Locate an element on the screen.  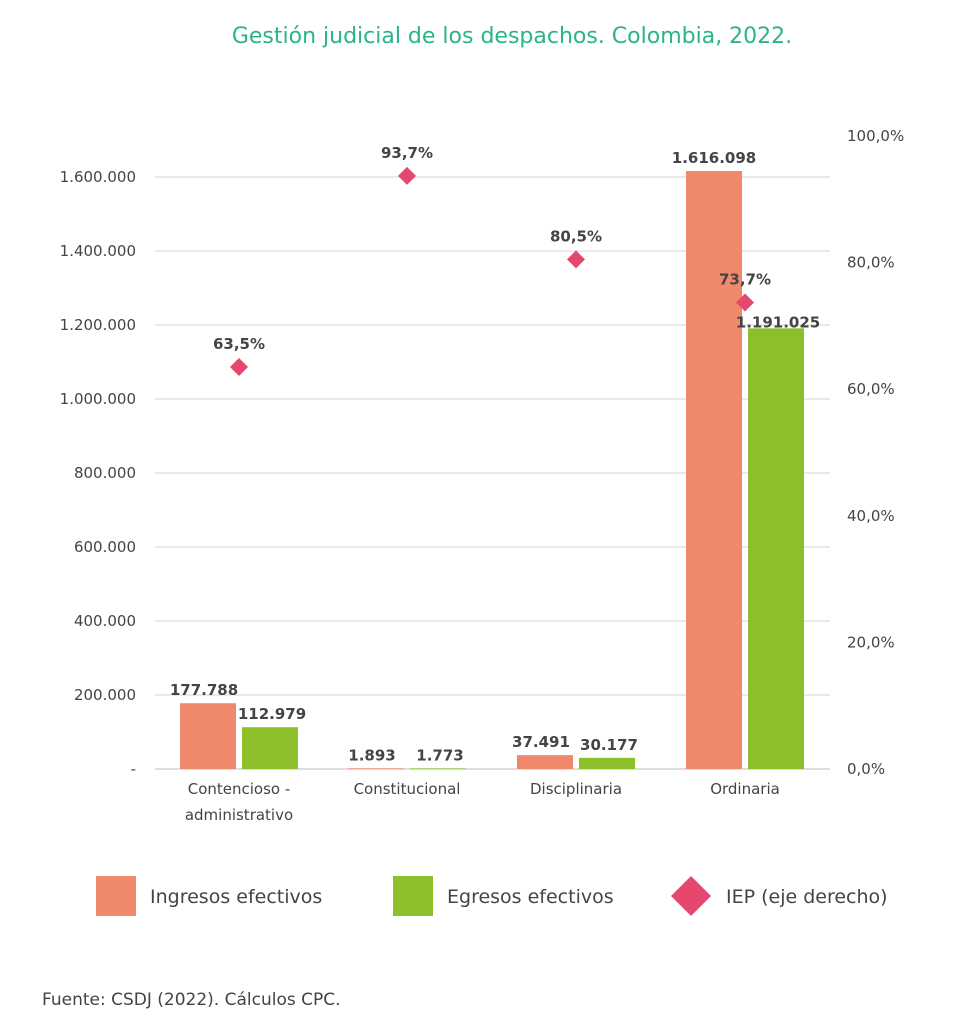
data-label-iep: 80,5% is located at coordinates (576, 236).